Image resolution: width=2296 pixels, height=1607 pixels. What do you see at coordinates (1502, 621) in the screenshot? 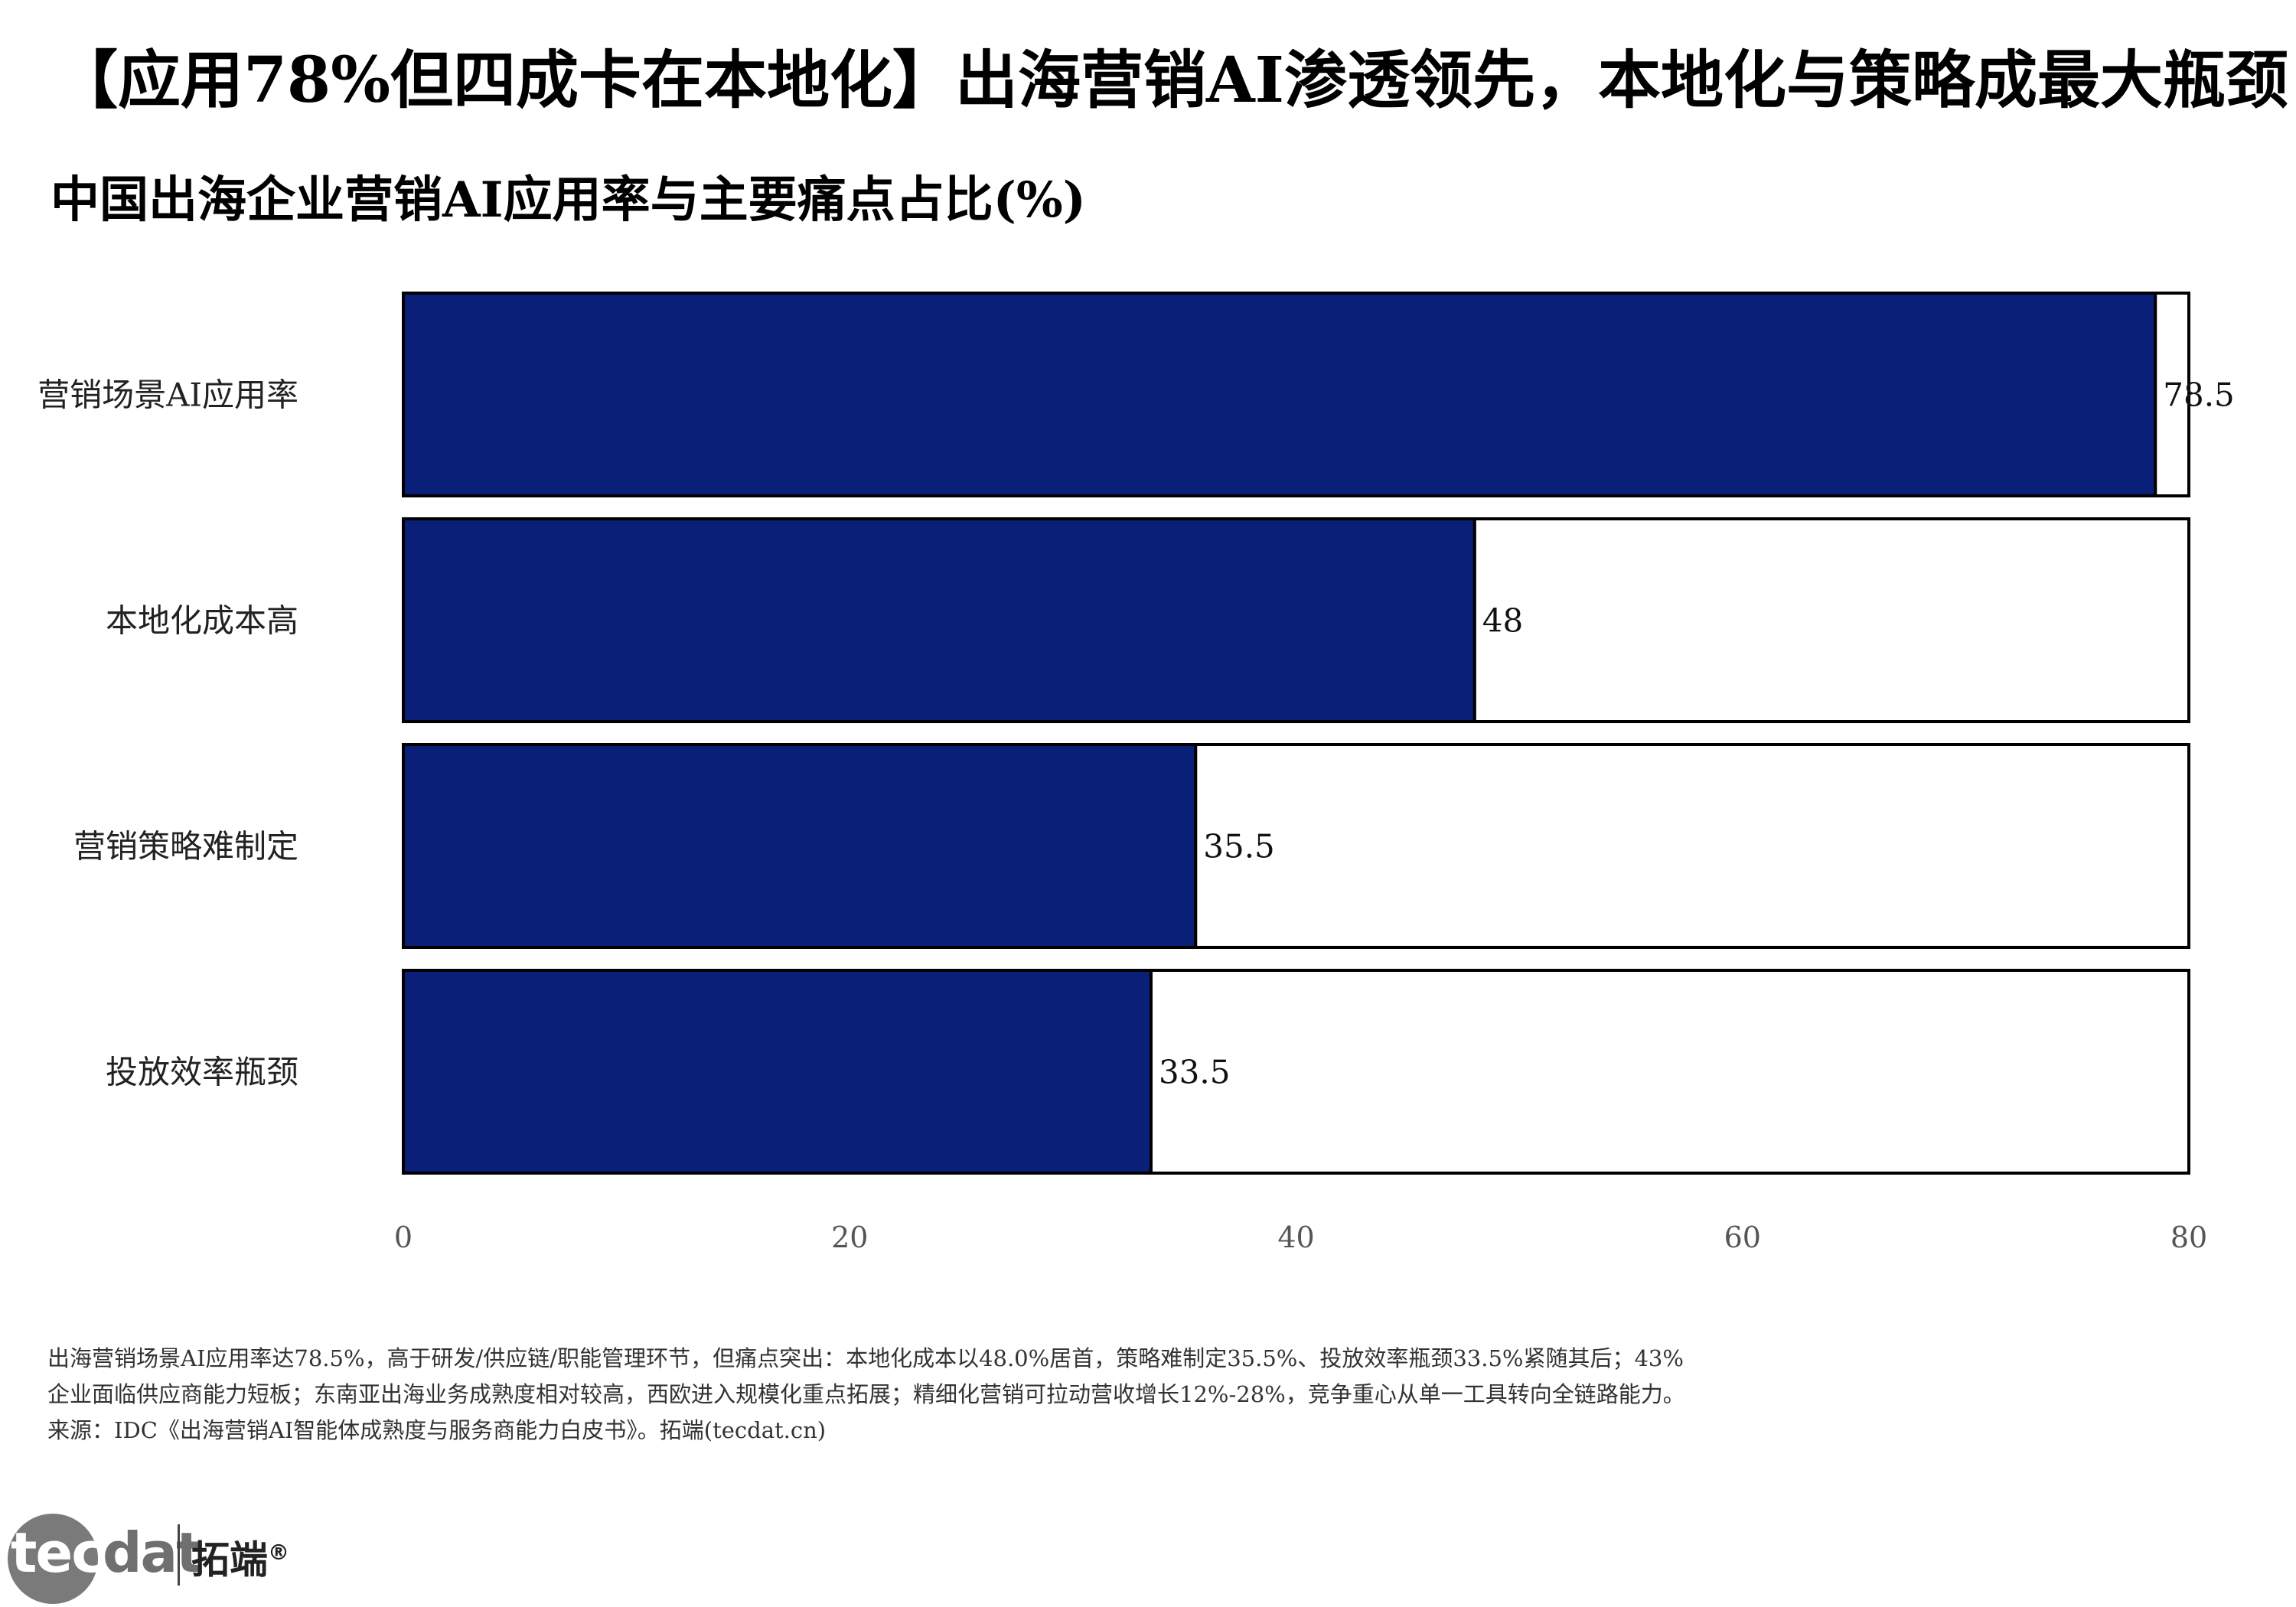
I see `value-label: 48` at bounding box center [1502, 621].